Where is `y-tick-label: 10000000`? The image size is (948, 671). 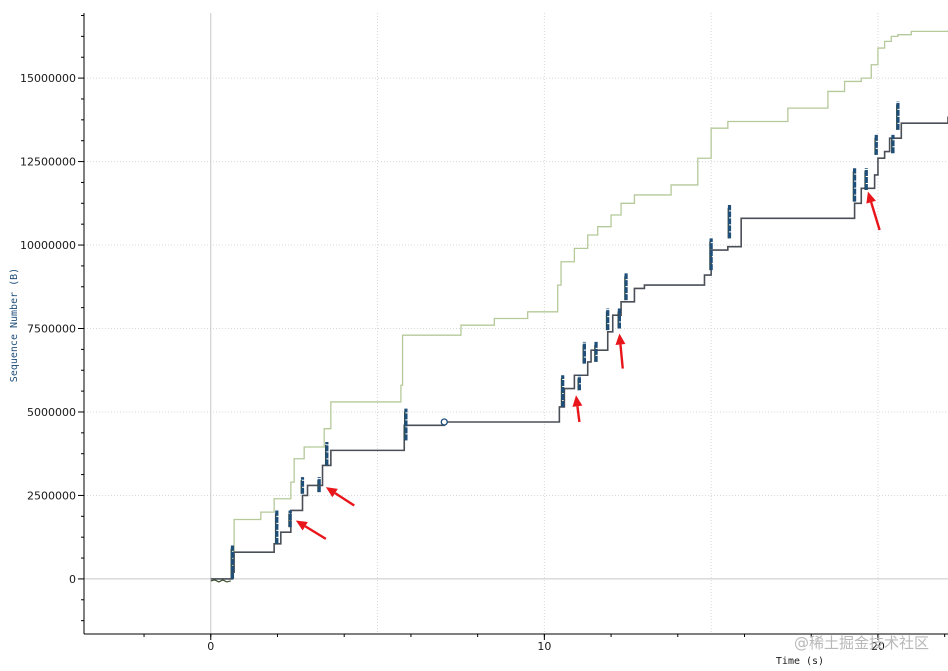
y-tick-label: 10000000 is located at coordinates (48, 245).